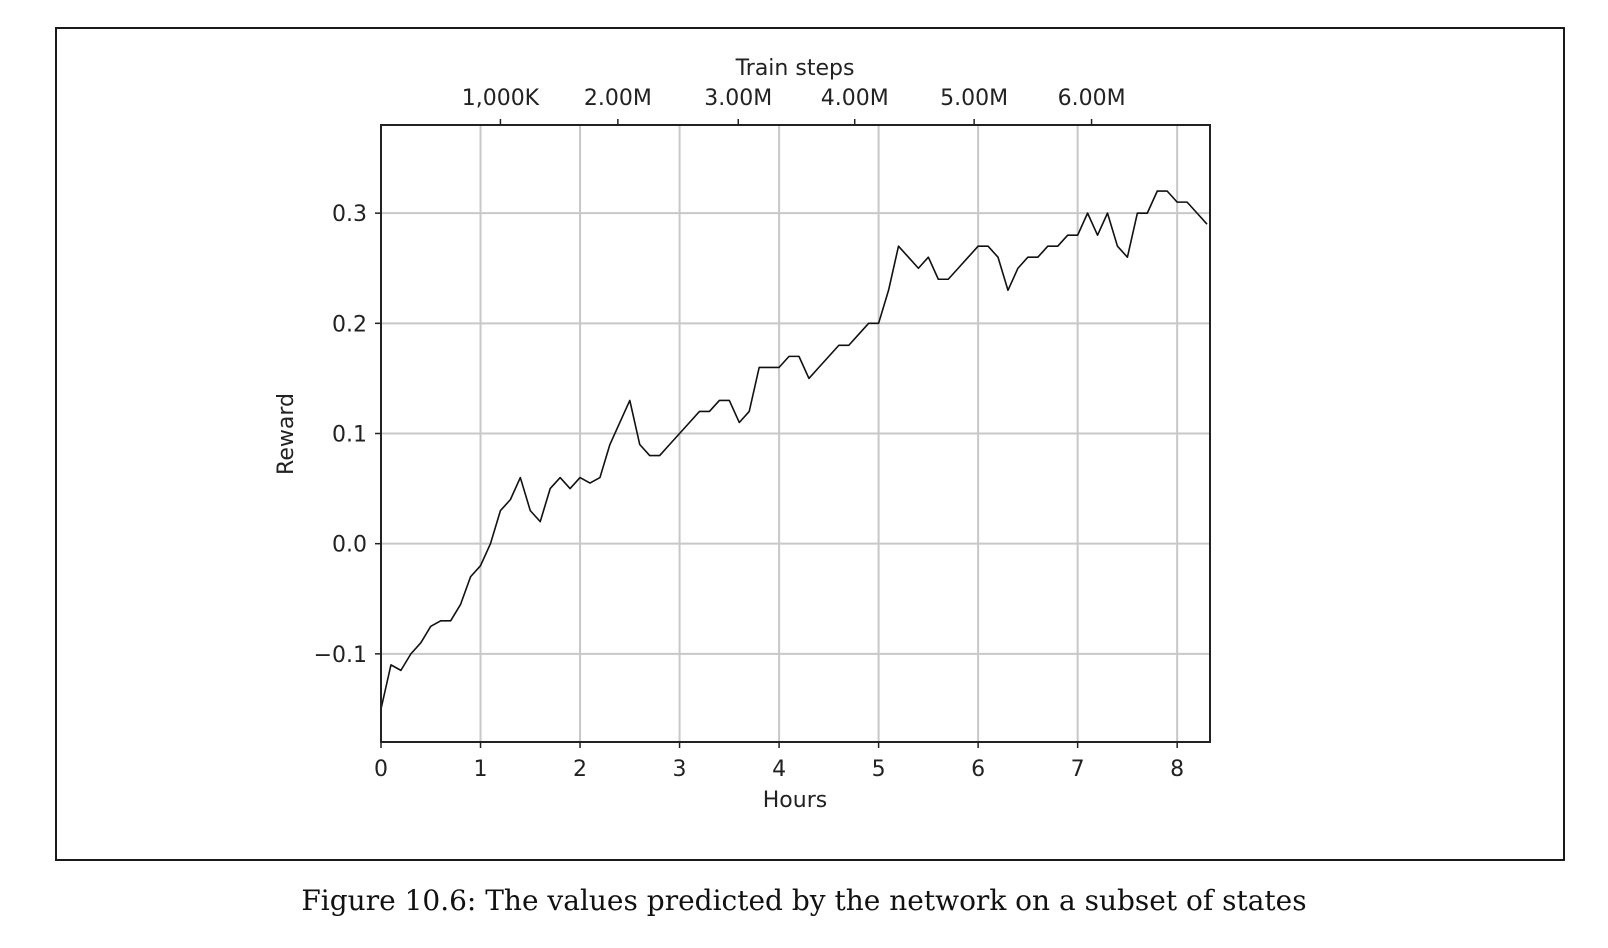 Image resolution: width=1608 pixels, height=948 pixels. I want to click on y-tick-label: −0.1, so click(340, 655).